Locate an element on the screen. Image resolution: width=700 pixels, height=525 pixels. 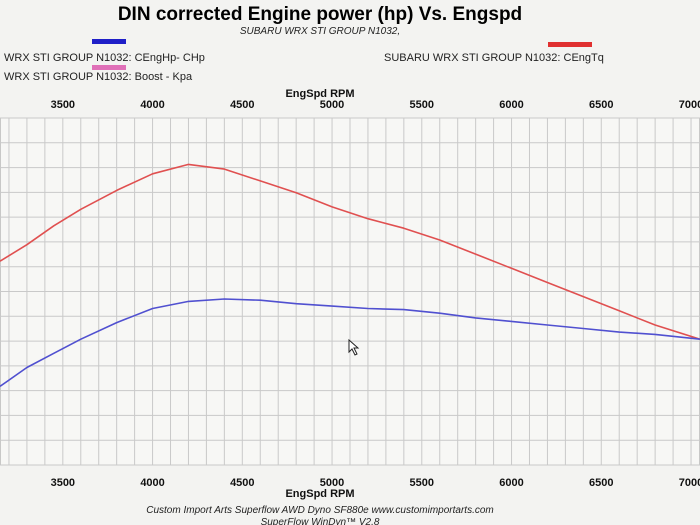
x-tick-top-5000: 5000 is located at coordinates (332, 105).